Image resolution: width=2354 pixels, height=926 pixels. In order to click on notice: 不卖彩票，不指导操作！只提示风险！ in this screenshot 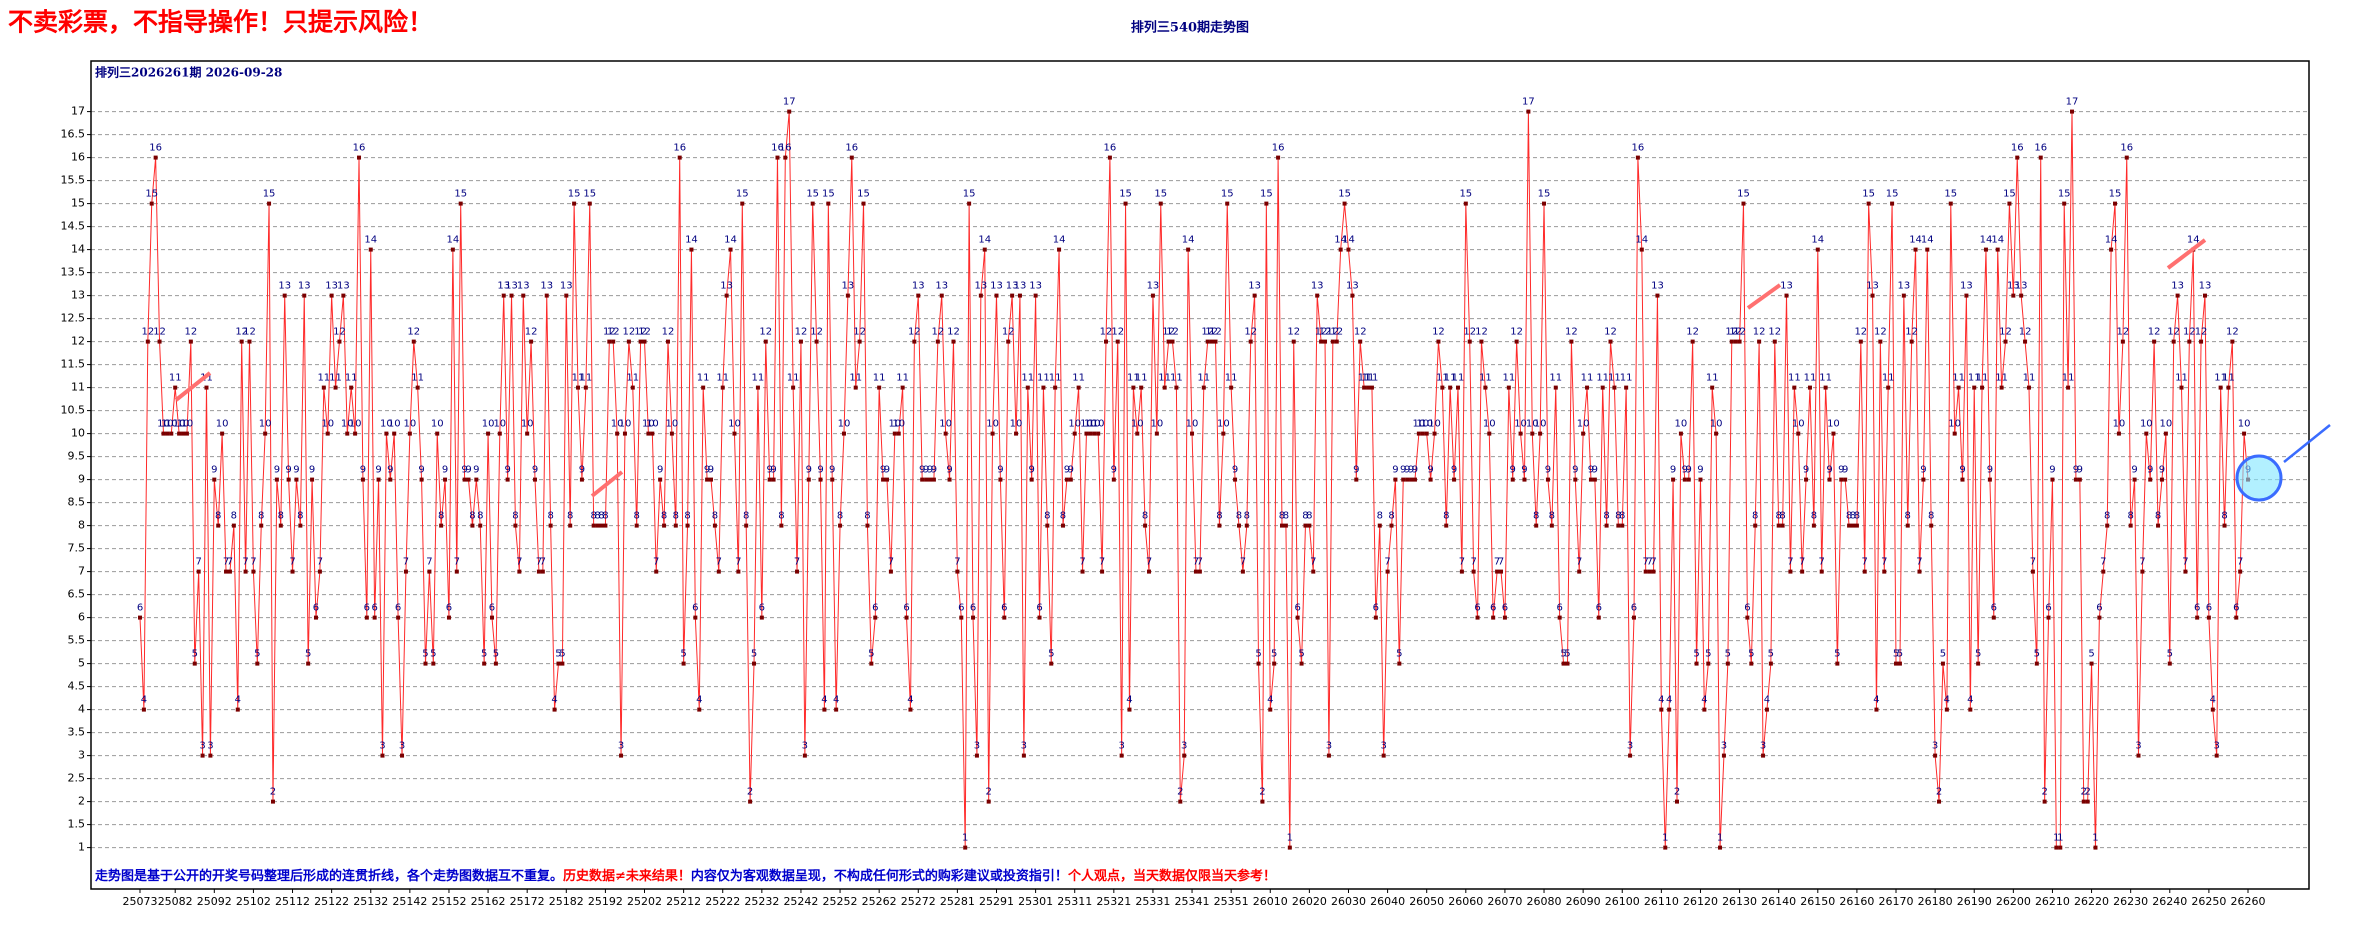, I will do `click(220, 22)`.